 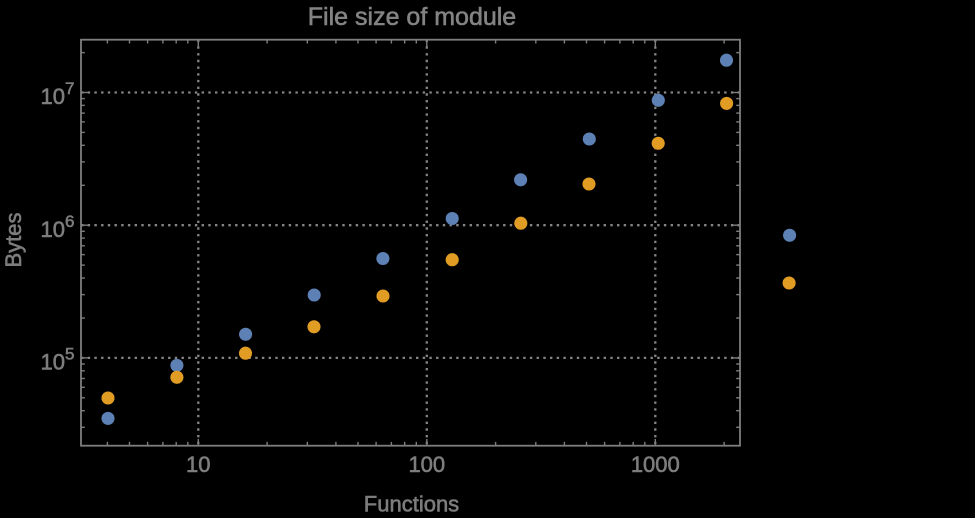 I want to click on svg-text: 100, so click(x=426, y=464).